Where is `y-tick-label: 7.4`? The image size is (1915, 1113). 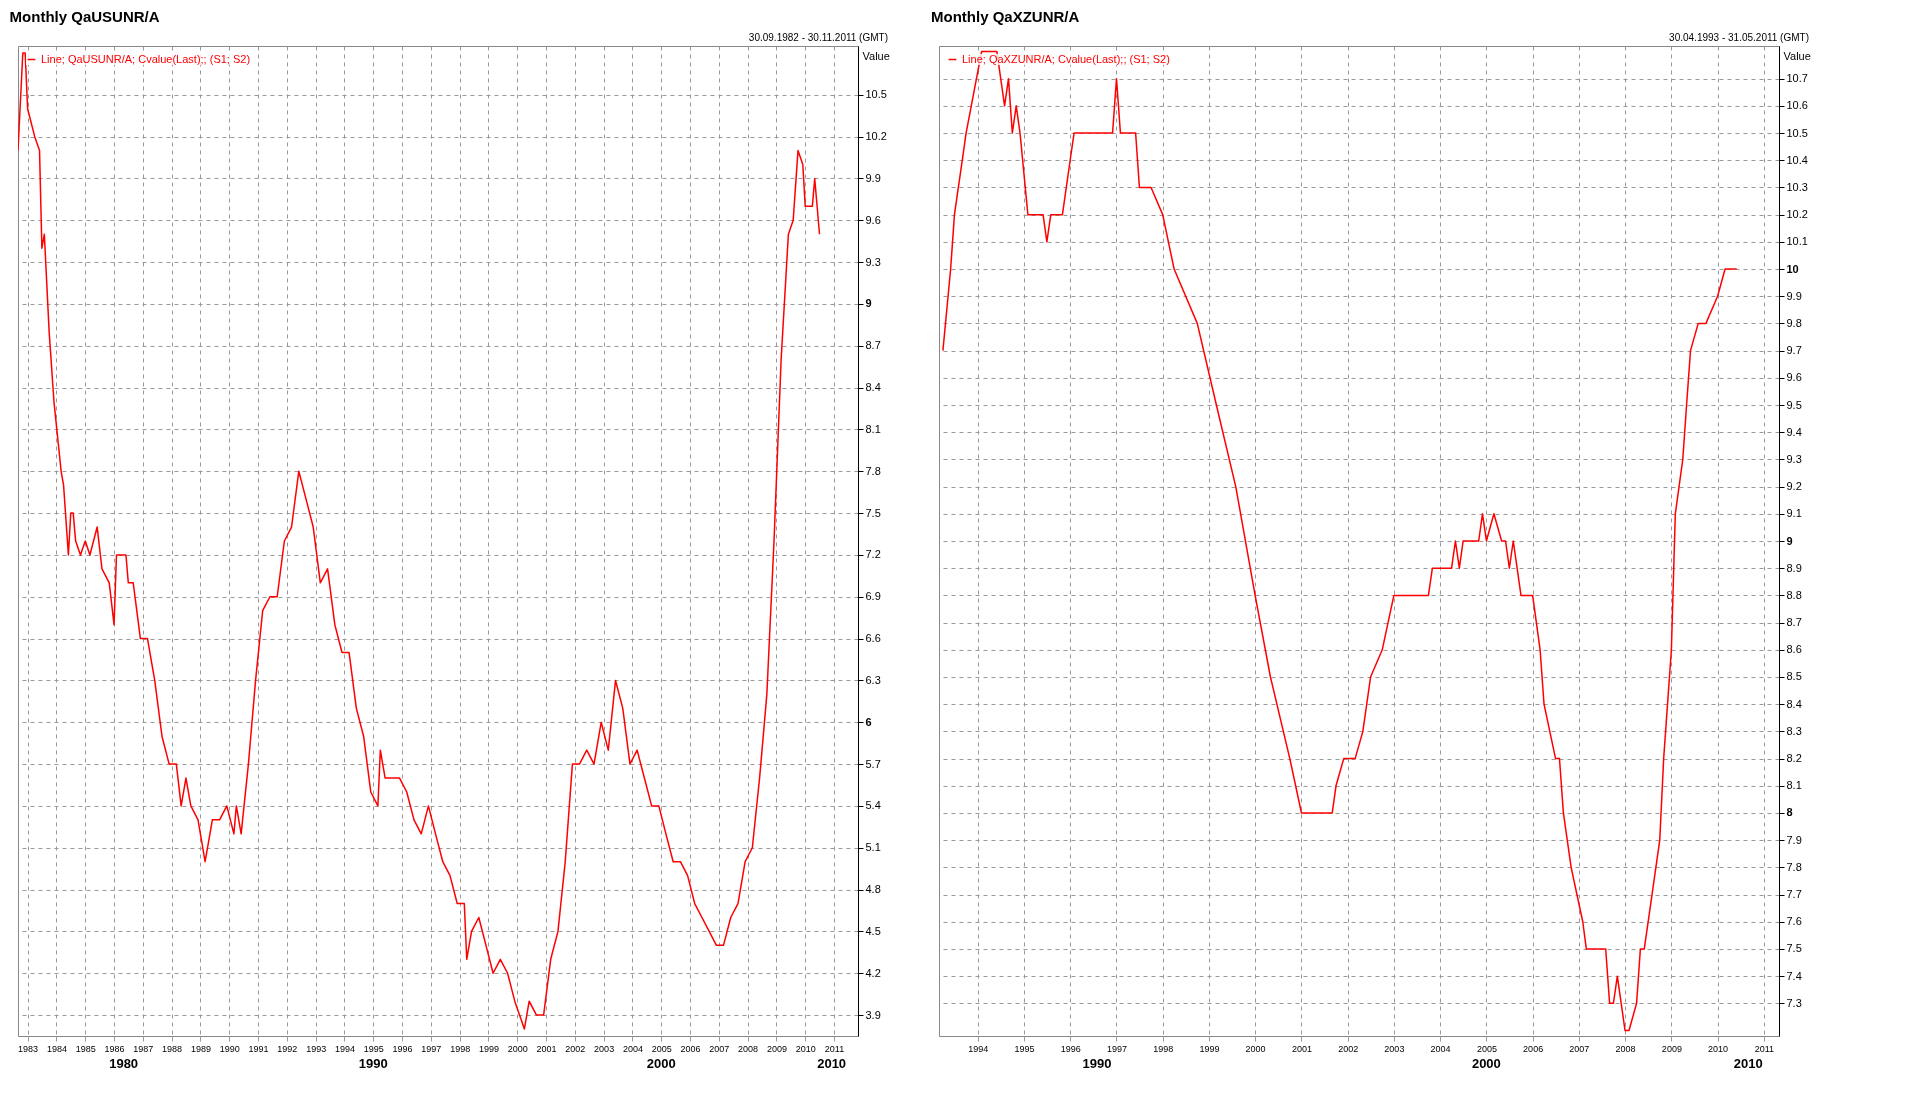 y-tick-label: 7.4 is located at coordinates (1794, 975).